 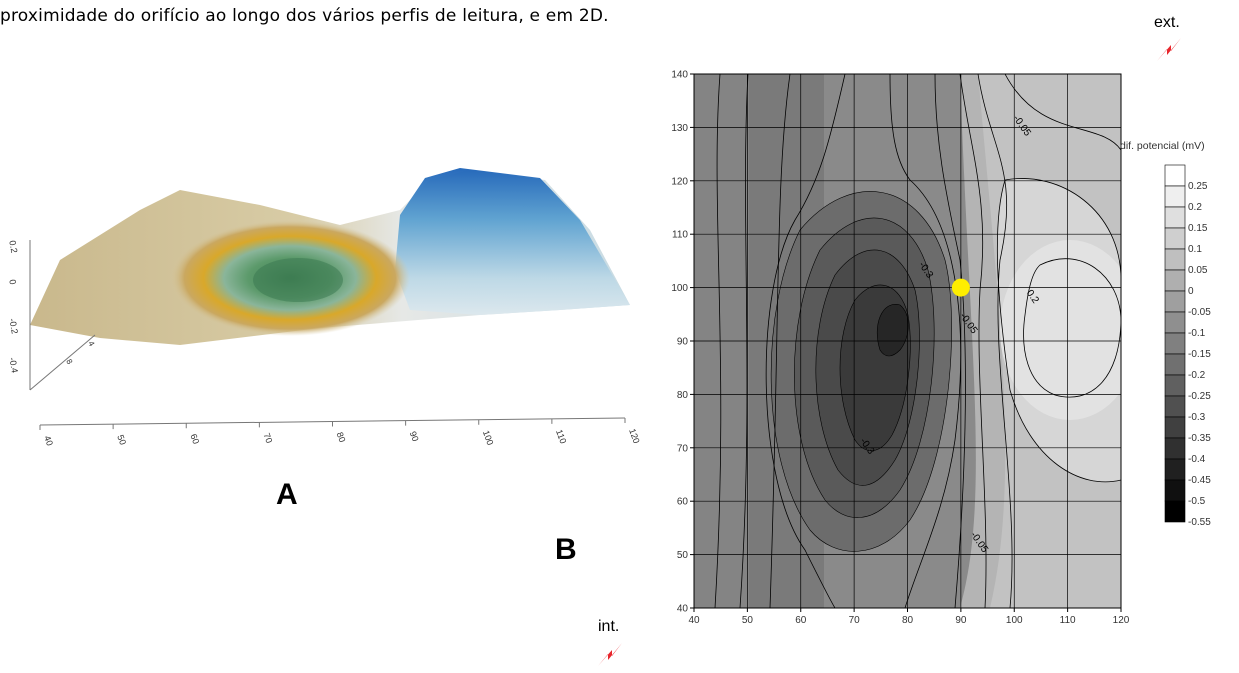 I want to click on y-tick-label: 60, so click(x=683, y=502).